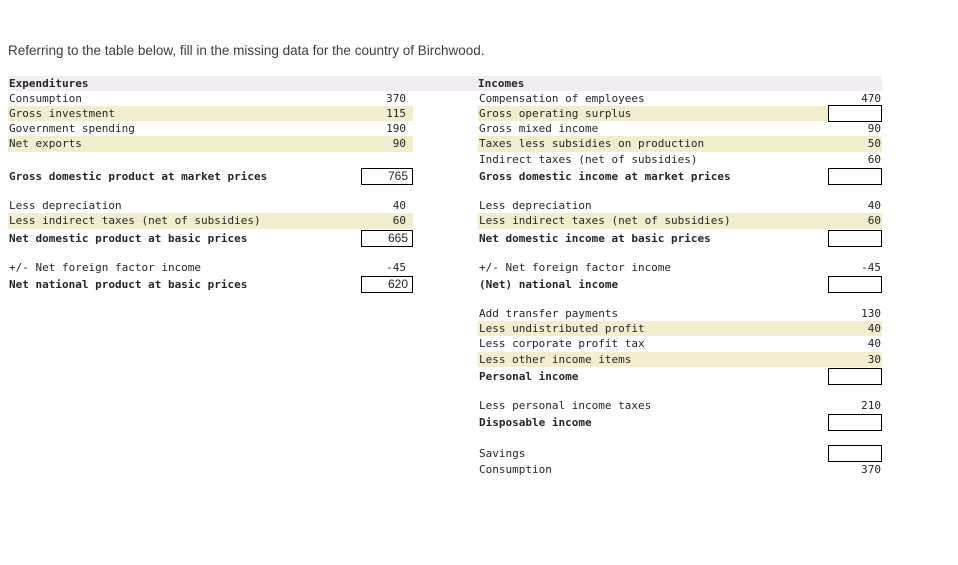 Image resolution: width=958 pixels, height=565 pixels. What do you see at coordinates (855, 176) in the screenshot?
I see `value-input-gross-domestic-income-at-market-prices` at bounding box center [855, 176].